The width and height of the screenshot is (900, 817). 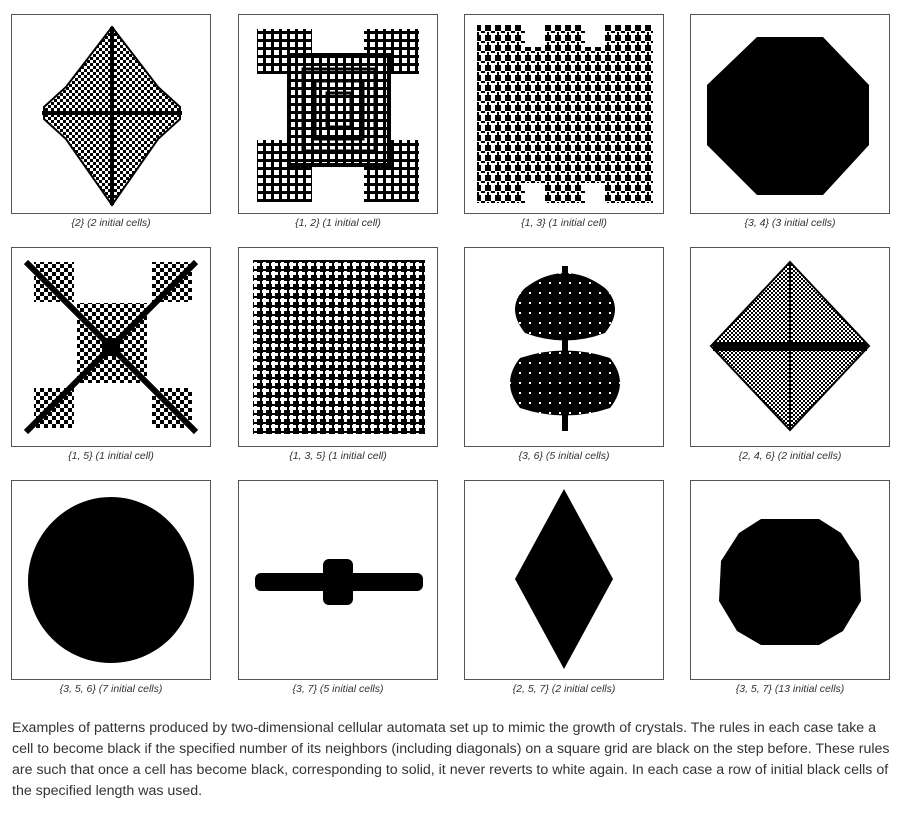 What do you see at coordinates (564, 689) in the screenshot?
I see `panel-caption: {2, 5, 7} (2 initial cells)` at bounding box center [564, 689].